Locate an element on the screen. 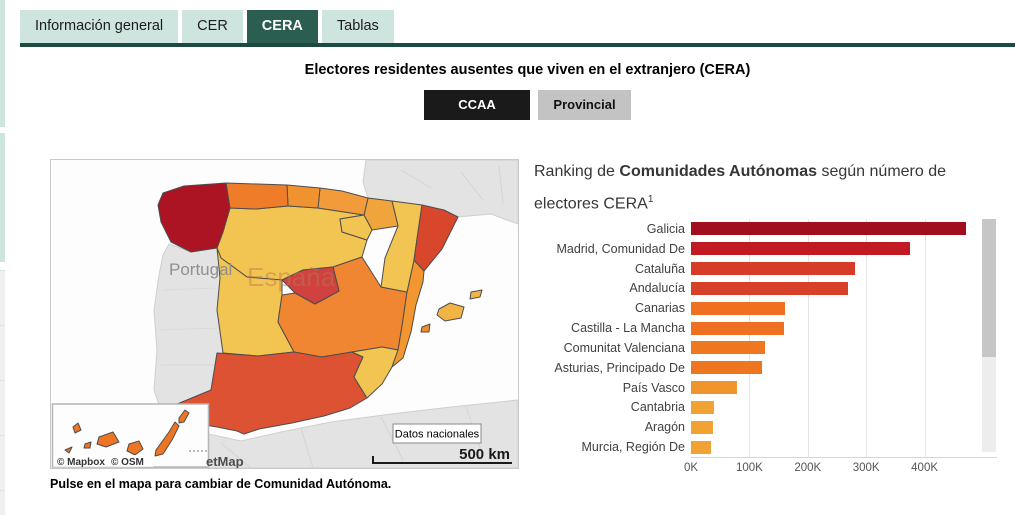 This screenshot has width=1015, height=515. bar-row: Asturias, Principado De is located at coordinates (766, 368).